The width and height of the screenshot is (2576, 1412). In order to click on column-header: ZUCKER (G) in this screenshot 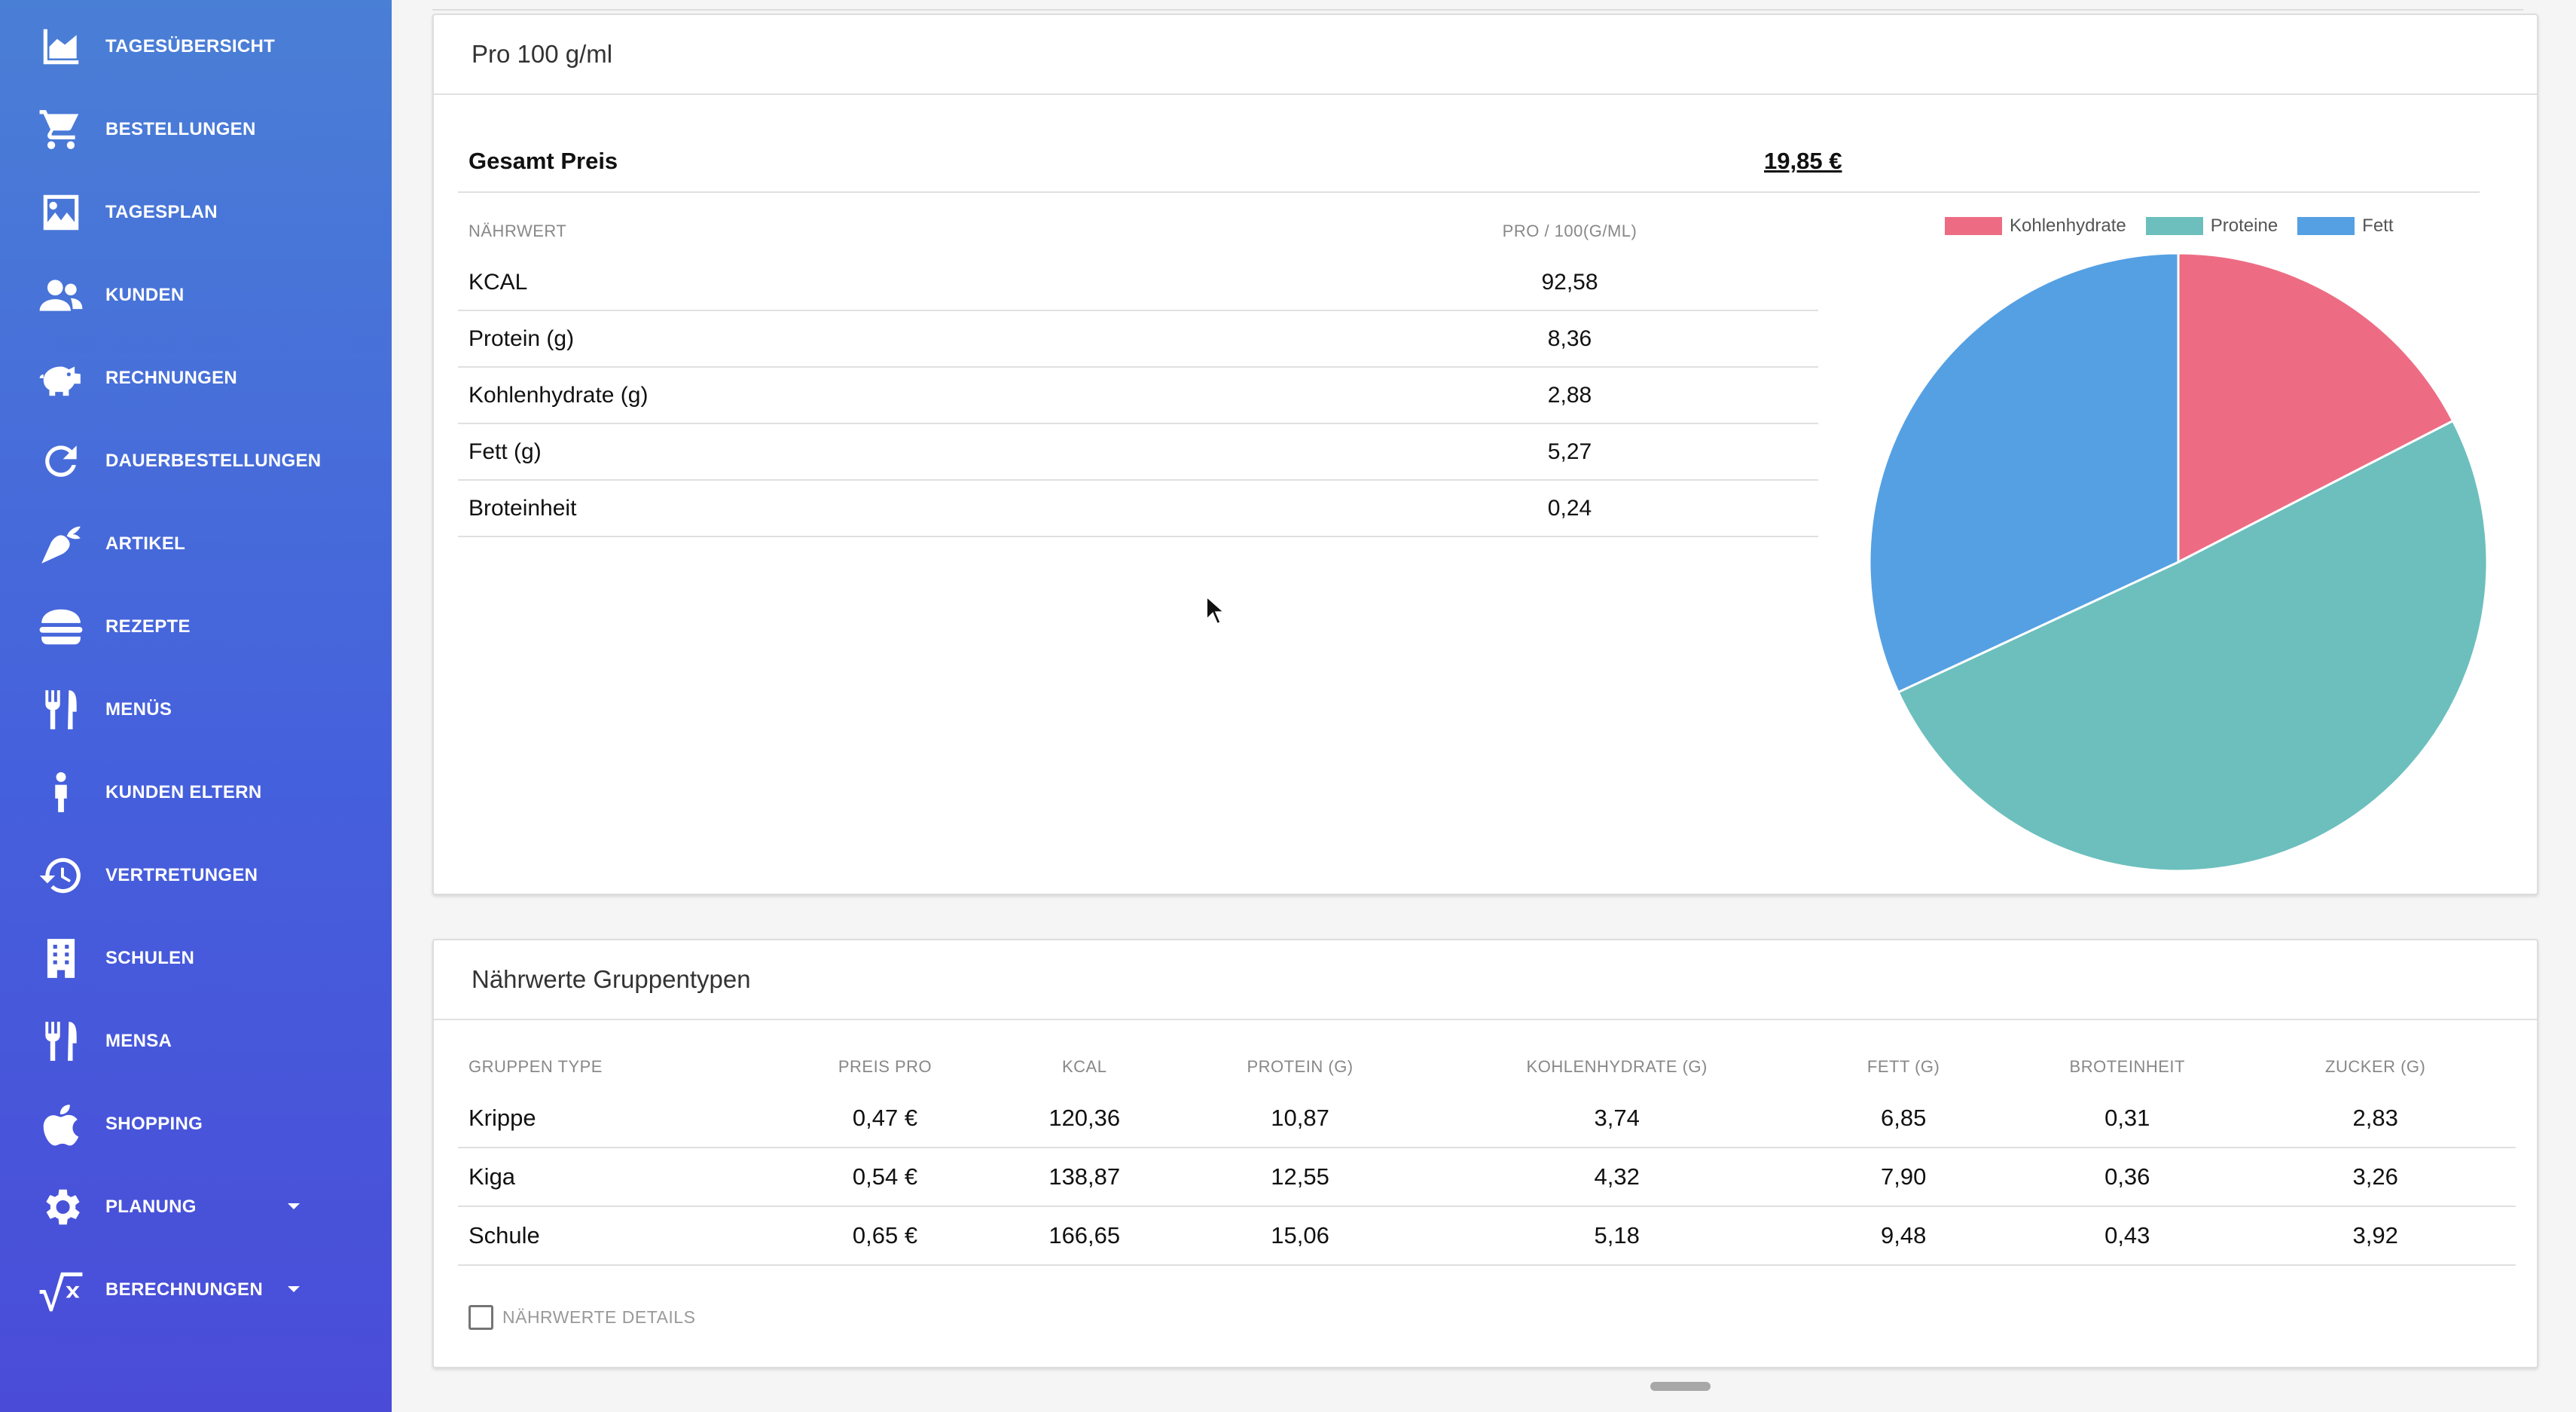, I will do `click(2375, 1066)`.